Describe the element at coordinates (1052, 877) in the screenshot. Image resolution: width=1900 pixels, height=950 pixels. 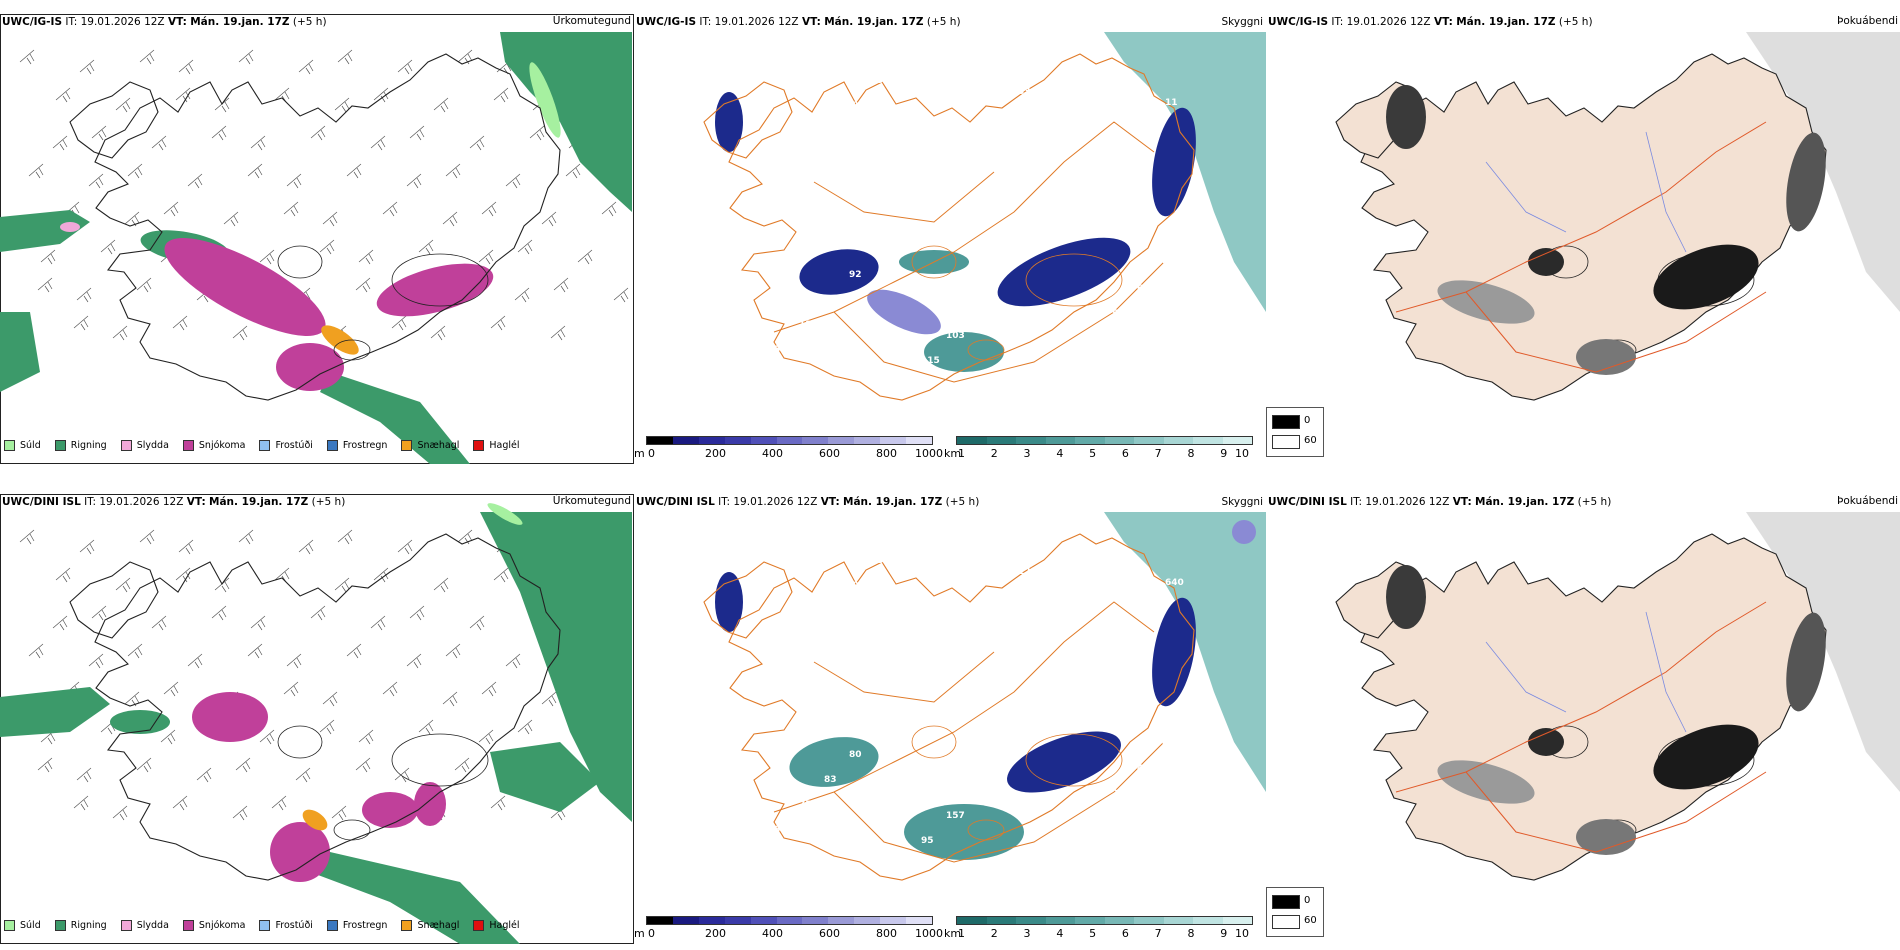
I see `ceiling-value-label: 209` at that location.